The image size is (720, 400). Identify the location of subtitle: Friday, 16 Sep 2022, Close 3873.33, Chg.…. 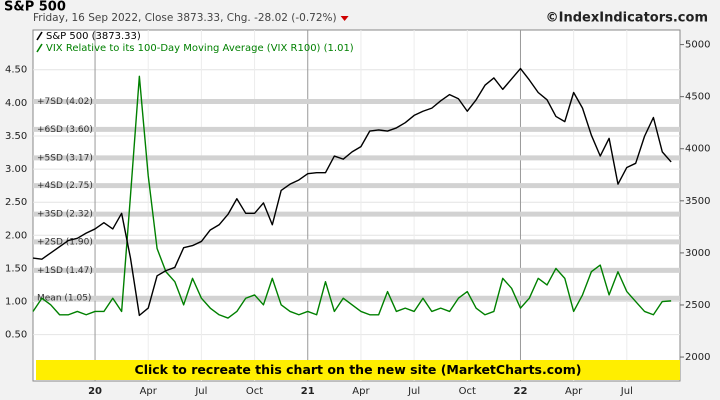
(185, 18).